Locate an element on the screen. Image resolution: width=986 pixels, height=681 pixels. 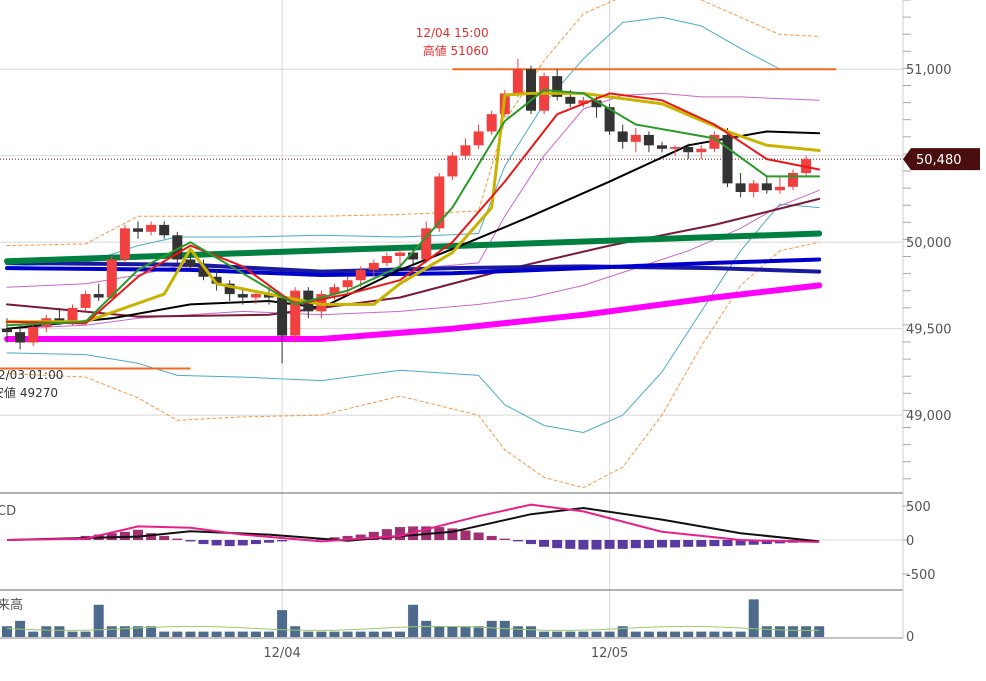
price-tick-label: 50,000 is located at coordinates (929, 243).